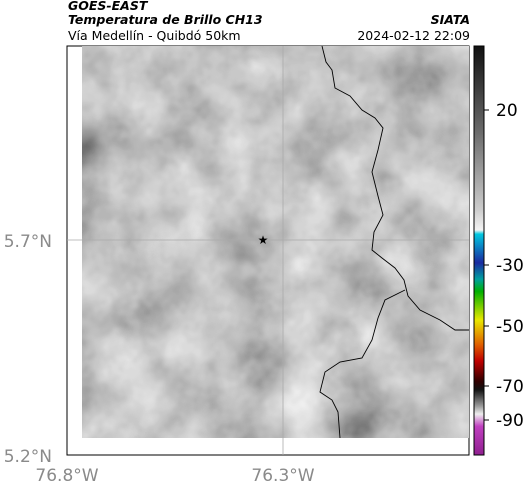 This screenshot has width=526, height=491. I want to click on agency: SIATA, so click(450, 19).